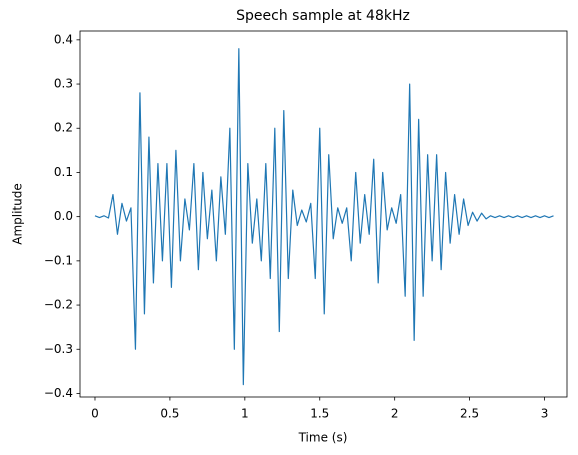  Describe the element at coordinates (395, 414) in the screenshot. I see `x-tick-label: 2` at that location.